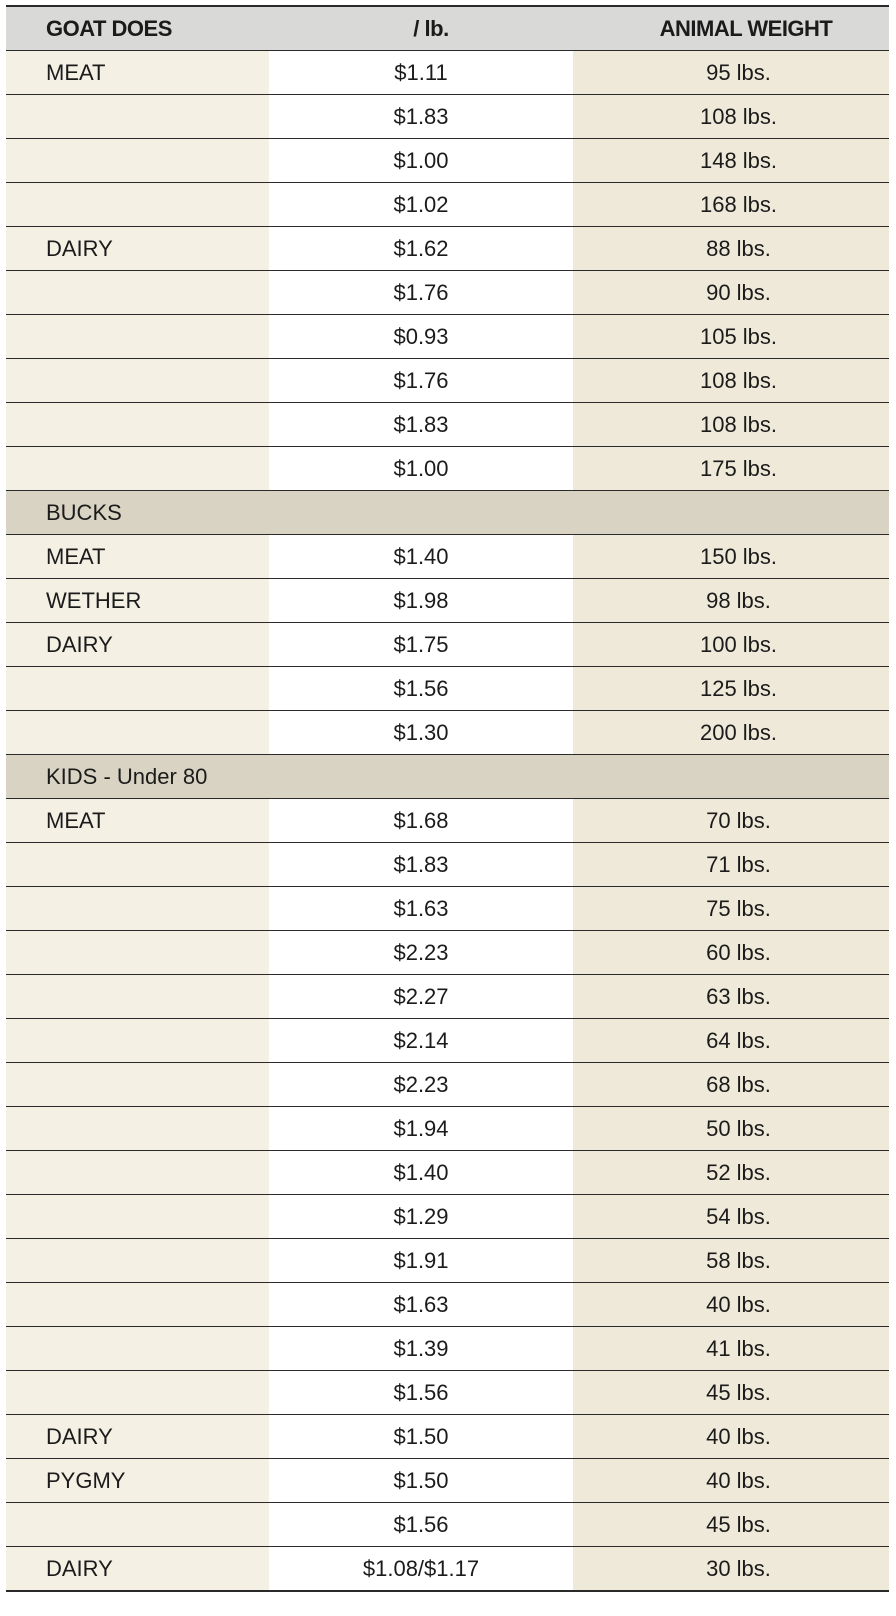  What do you see at coordinates (137, 1480) in the screenshot?
I see `row-category: PYGMY` at bounding box center [137, 1480].